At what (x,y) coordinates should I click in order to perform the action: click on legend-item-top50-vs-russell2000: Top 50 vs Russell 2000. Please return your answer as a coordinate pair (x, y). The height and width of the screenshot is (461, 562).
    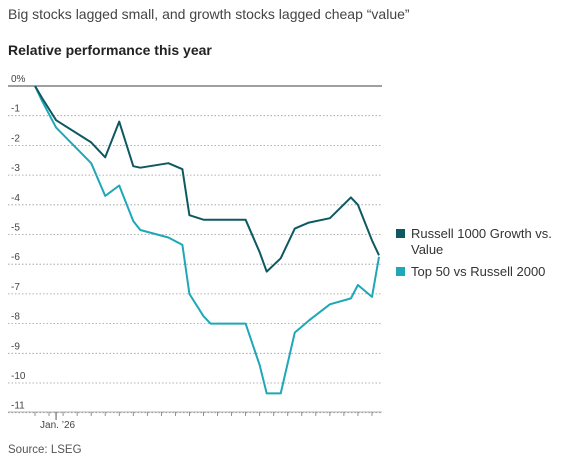
    Looking at the image, I should click on (478, 272).